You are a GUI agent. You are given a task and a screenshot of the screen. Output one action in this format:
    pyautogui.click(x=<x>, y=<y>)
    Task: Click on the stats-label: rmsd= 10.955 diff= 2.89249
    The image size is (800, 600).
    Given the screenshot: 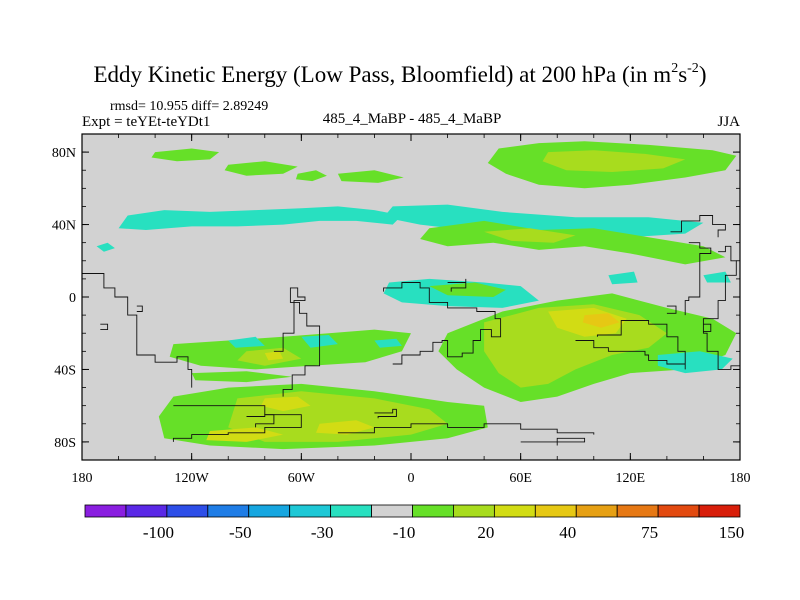 What is the action you would take?
    pyautogui.click(x=189, y=106)
    